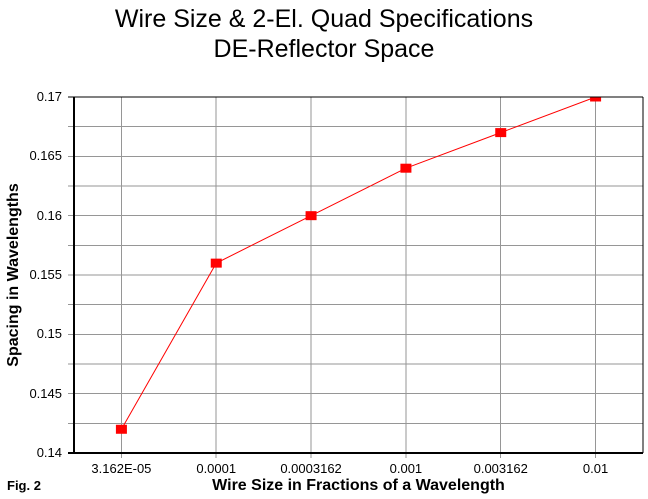 The width and height of the screenshot is (648, 499). What do you see at coordinates (311, 468) in the screenshot?
I see `x-tick-label: 0.0003162` at bounding box center [311, 468].